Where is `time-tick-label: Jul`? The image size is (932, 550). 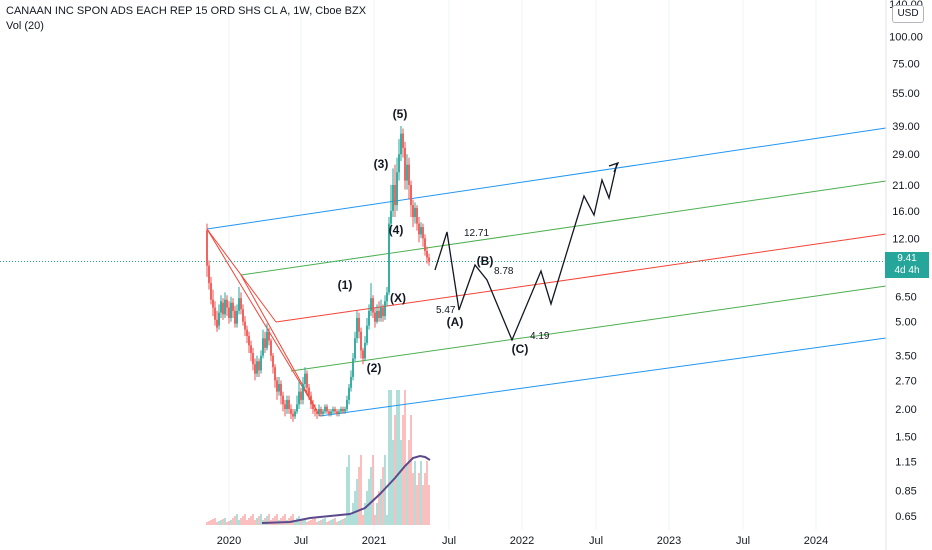
time-tick-label: Jul is located at coordinates (449, 541).